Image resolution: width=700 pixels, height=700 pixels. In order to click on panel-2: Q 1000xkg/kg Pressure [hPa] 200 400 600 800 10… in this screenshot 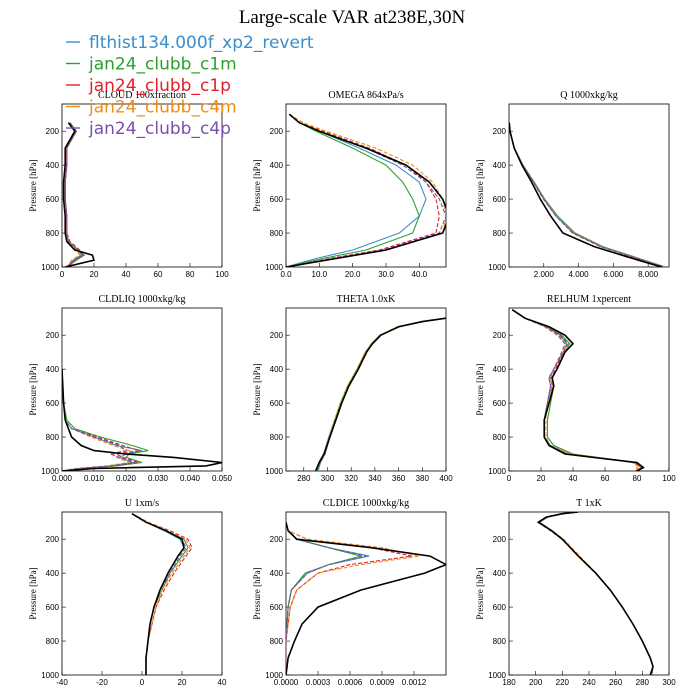, I will do `click(572, 184)`.